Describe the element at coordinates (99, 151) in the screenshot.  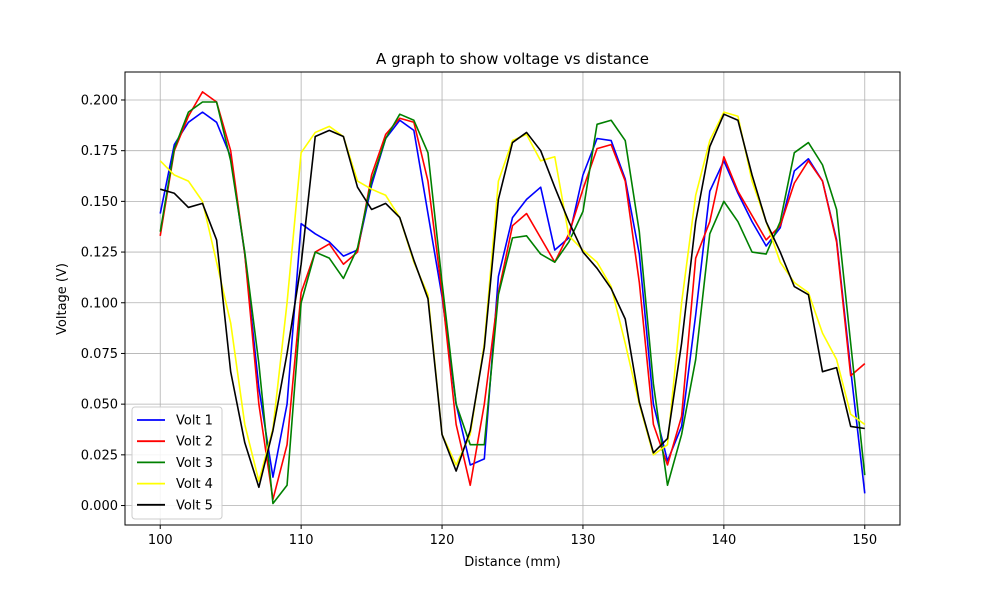
I see `y-tick-label: 0.175` at that location.